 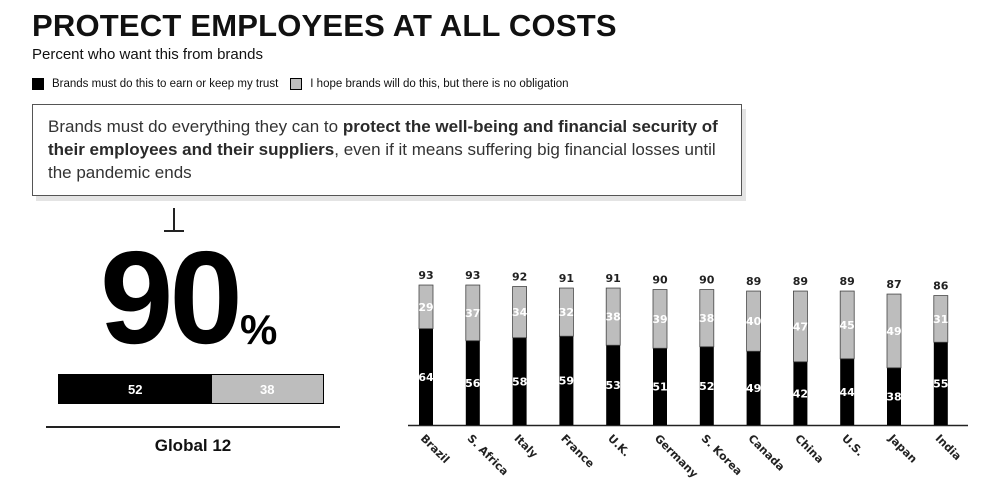 What do you see at coordinates (852, 445) in the screenshot?
I see `category-label-9: U.S.` at bounding box center [852, 445].